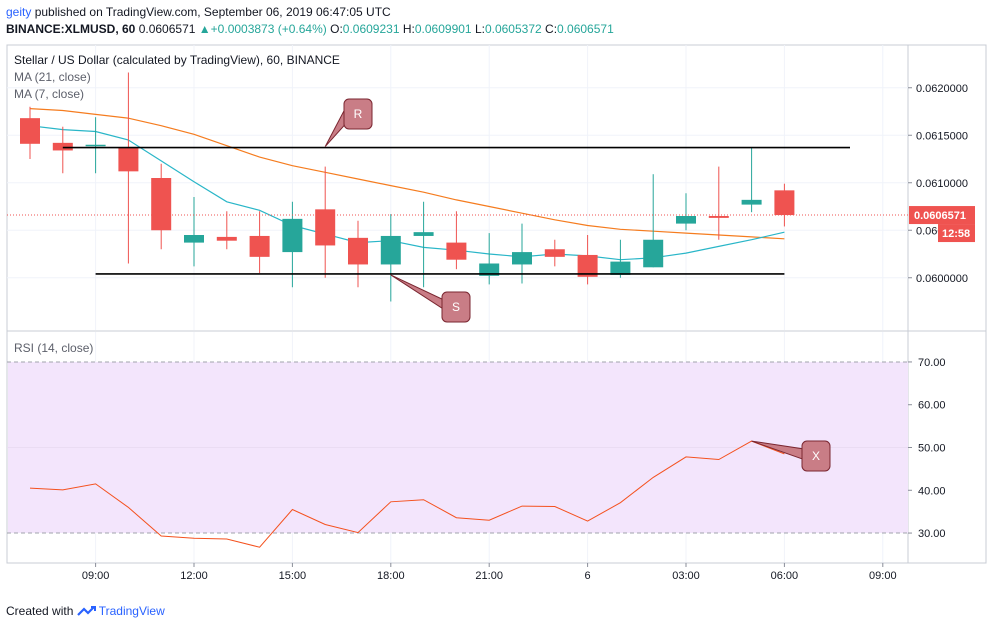  I want to click on time-tick-label: 15:00, so click(293, 576).